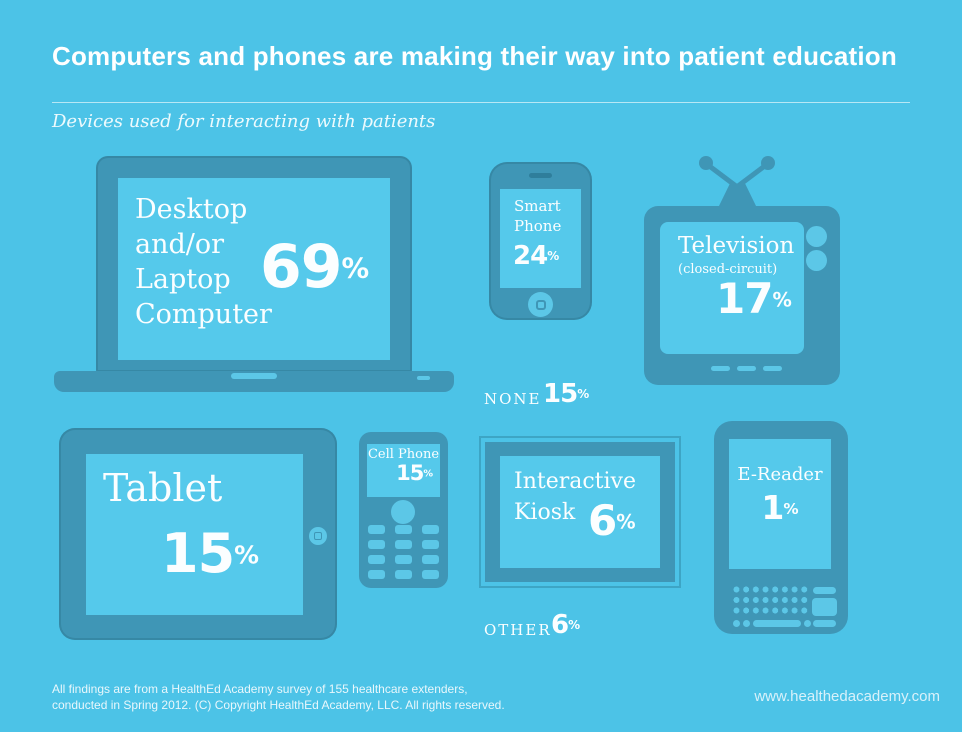  What do you see at coordinates (513, 399) in the screenshot?
I see `none-label: NONE` at bounding box center [513, 399].